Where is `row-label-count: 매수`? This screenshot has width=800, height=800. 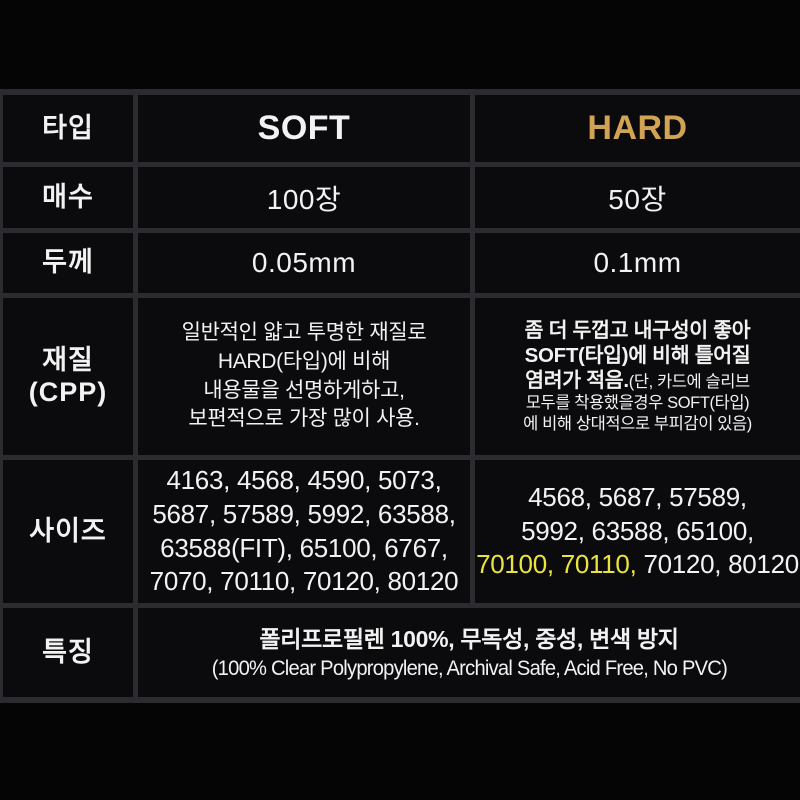 row-label-count: 매수 is located at coordinates (68, 197).